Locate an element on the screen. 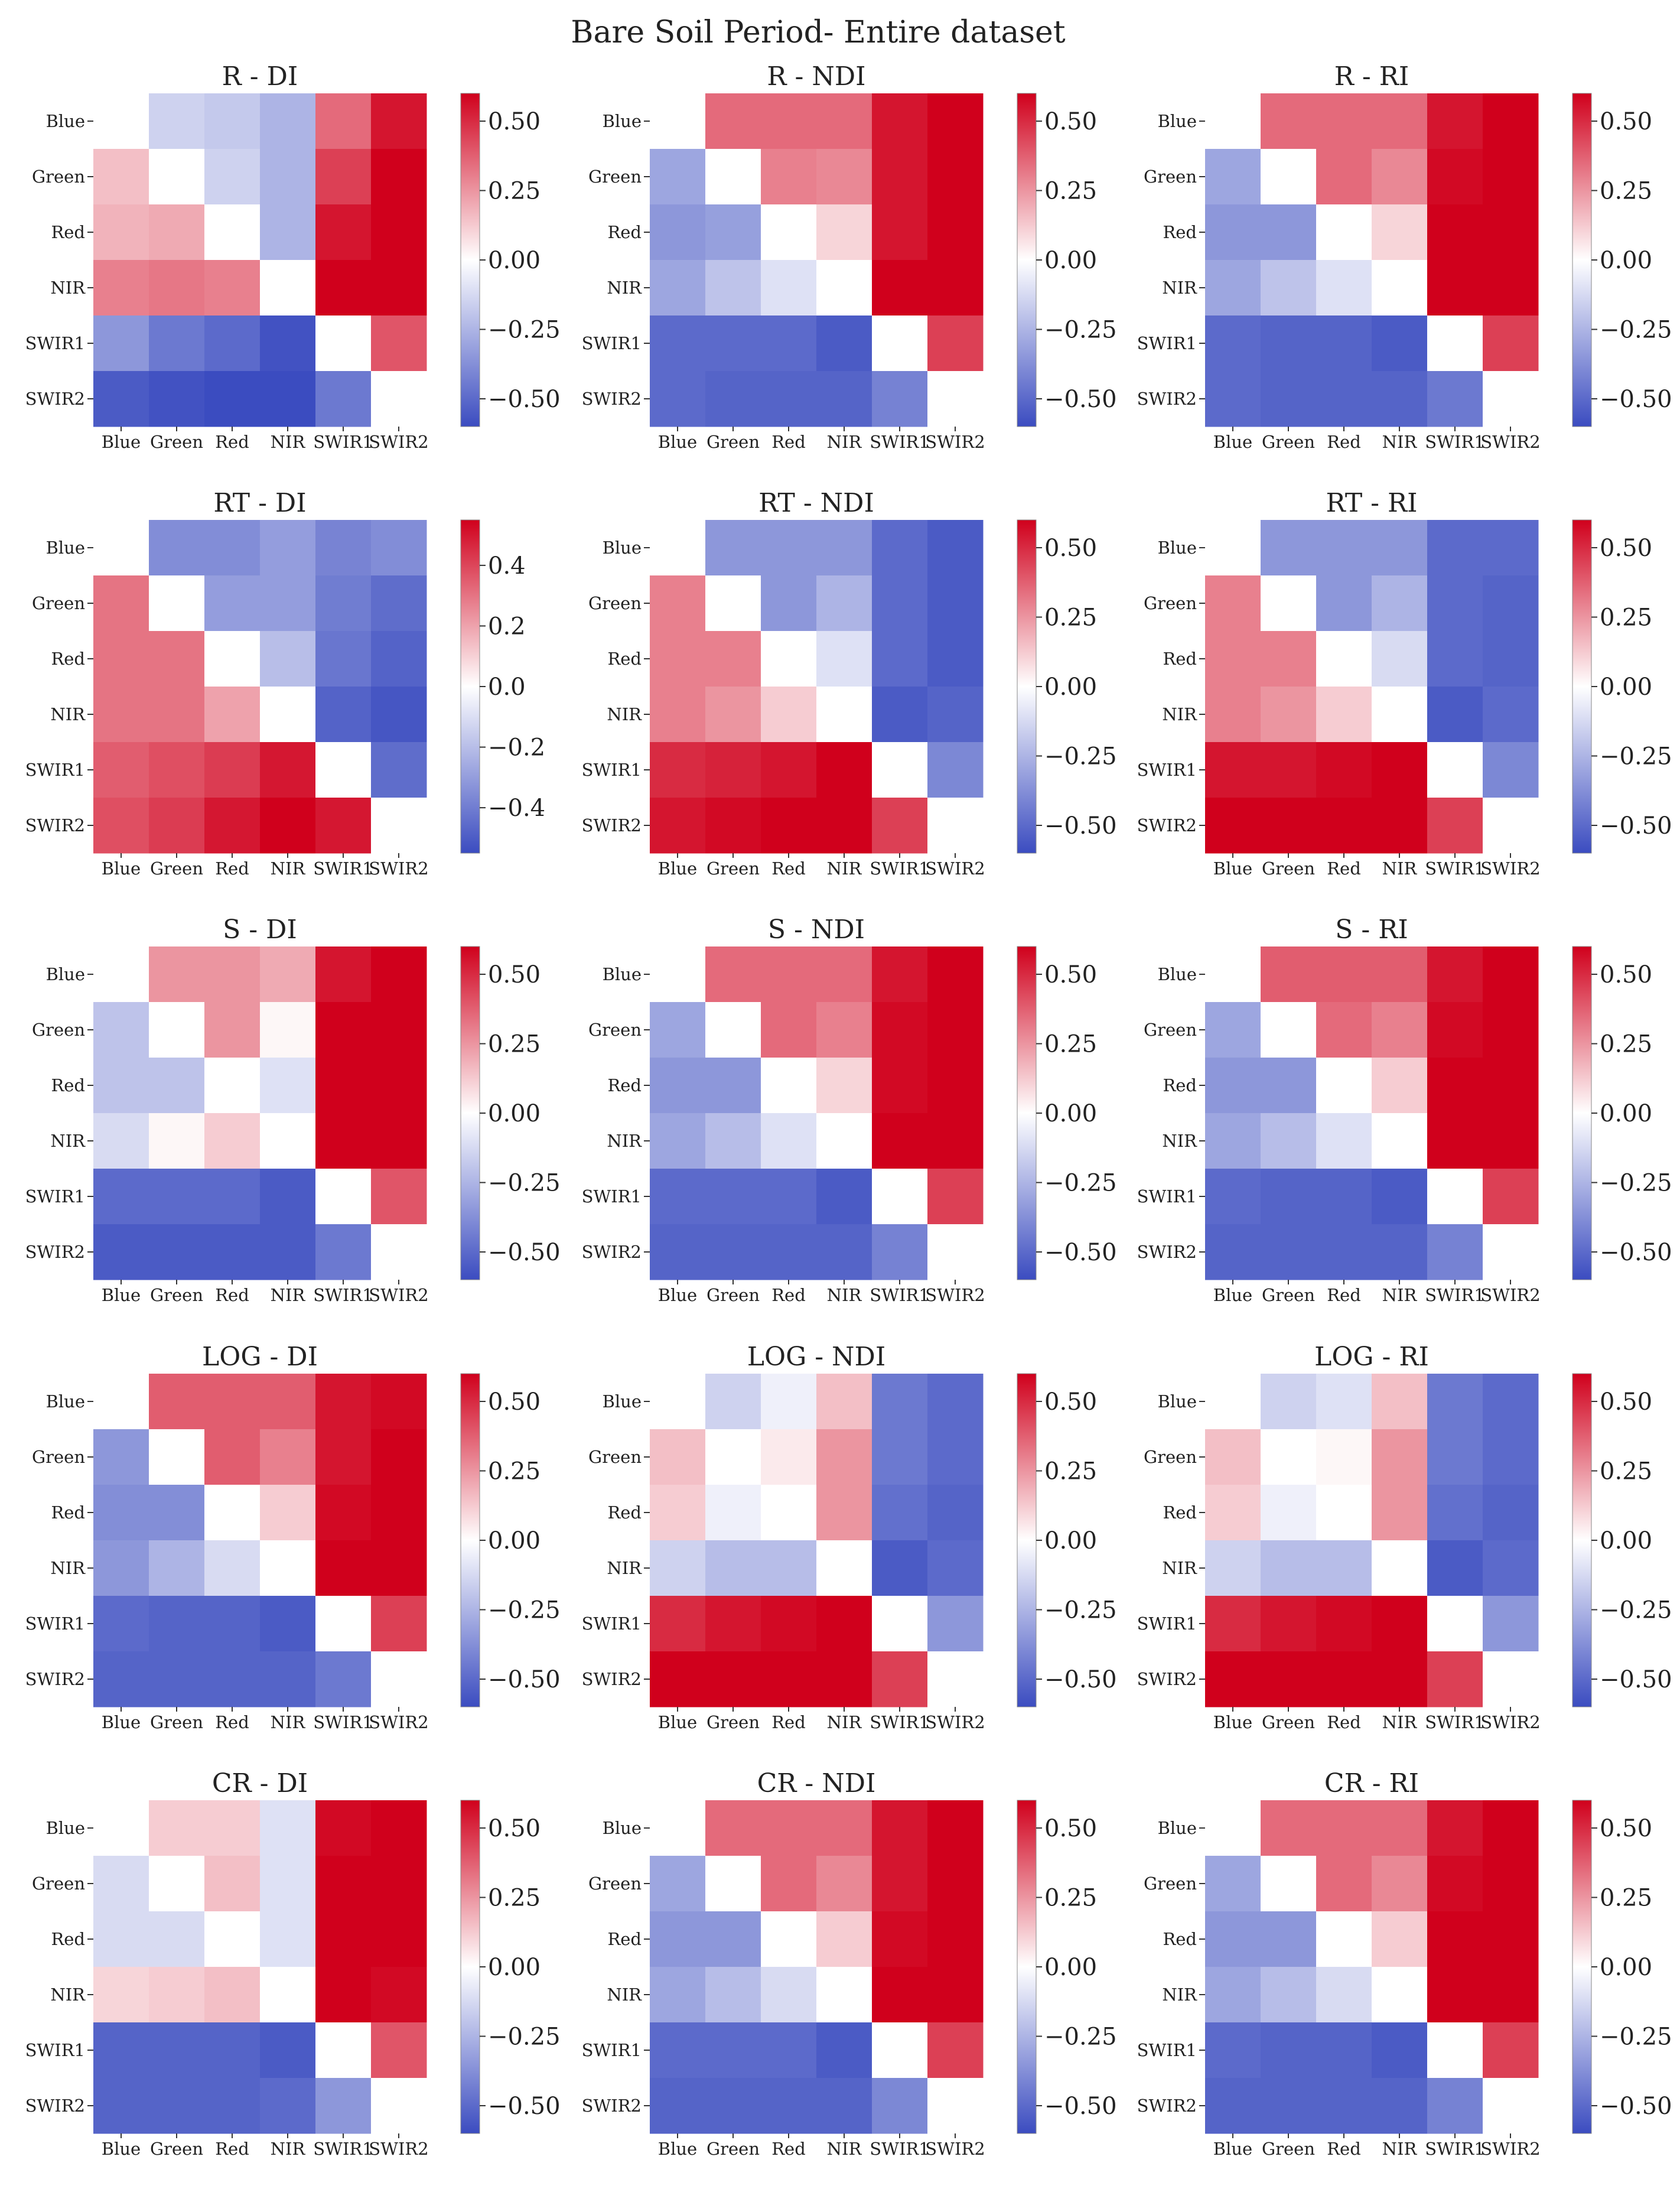  colorbar-tick-label: −0.2 is located at coordinates (516, 748).